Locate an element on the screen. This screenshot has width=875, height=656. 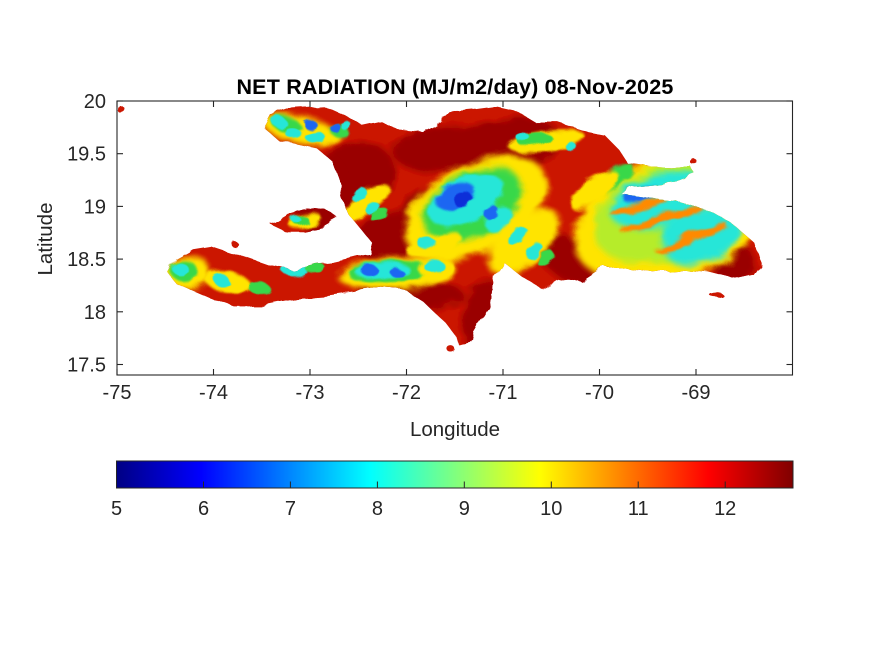
colorbar-tick-label: 9 is located at coordinates (464, 509).